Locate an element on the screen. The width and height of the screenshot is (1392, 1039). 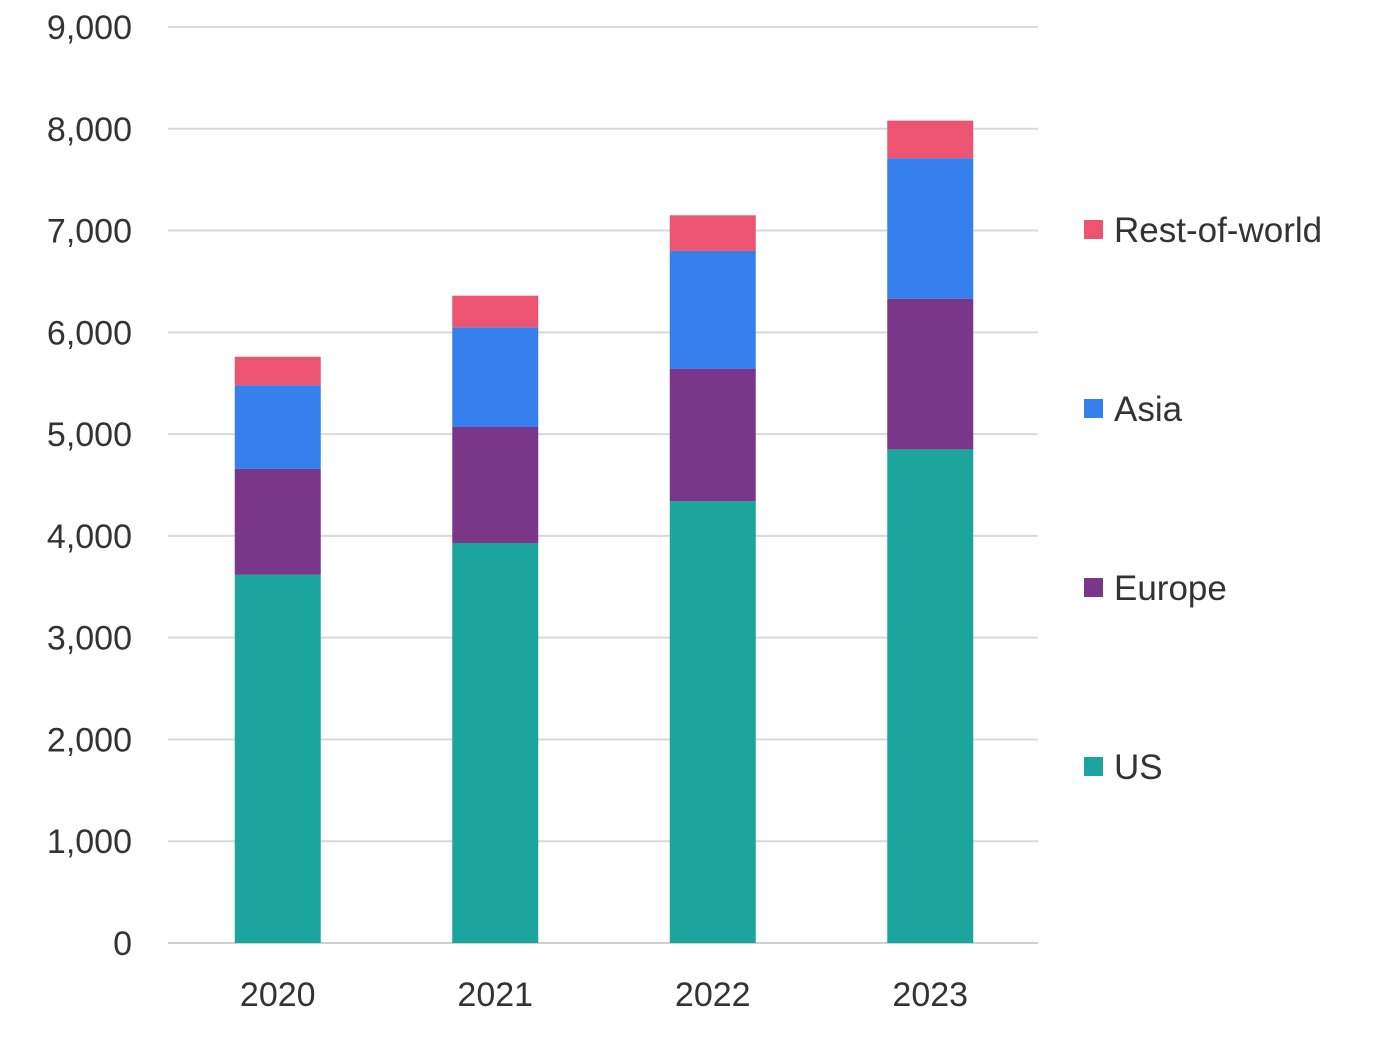
bar-stack-2023 is located at coordinates (930, 531).